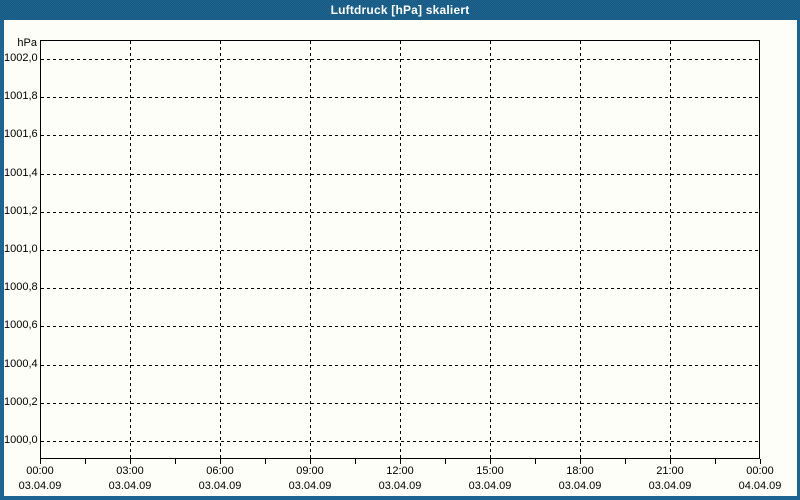  Describe the element at coordinates (490, 471) in the screenshot. I see `x-time-label: 15:00` at that location.